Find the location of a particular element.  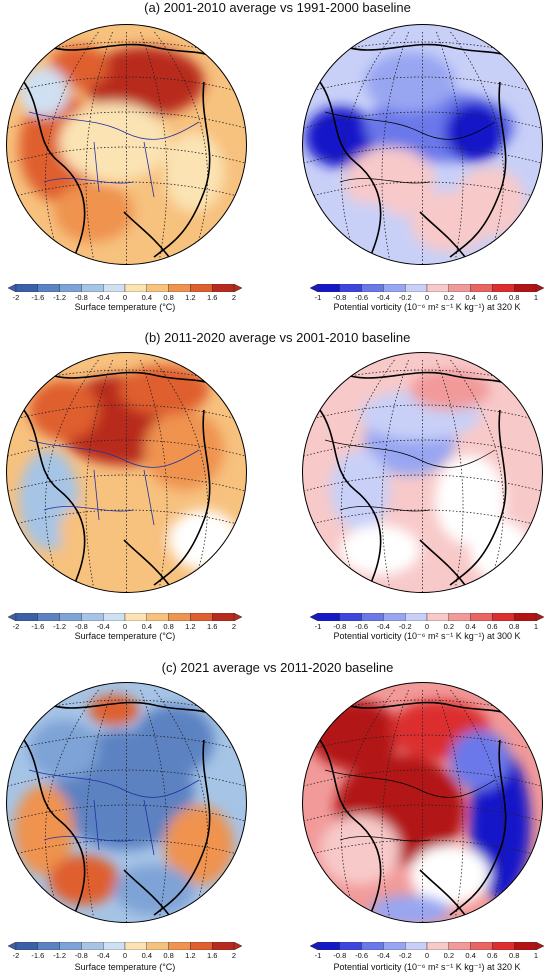

colorbar-tick-label: 1.6 is located at coordinates (212, 297).